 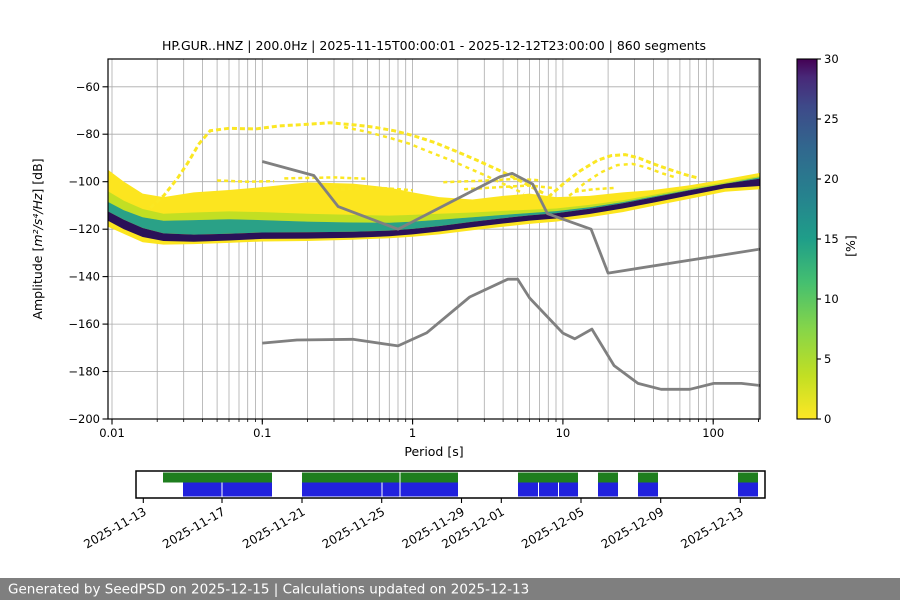 I want to click on y-tick-label: −180, so click(x=84, y=372).